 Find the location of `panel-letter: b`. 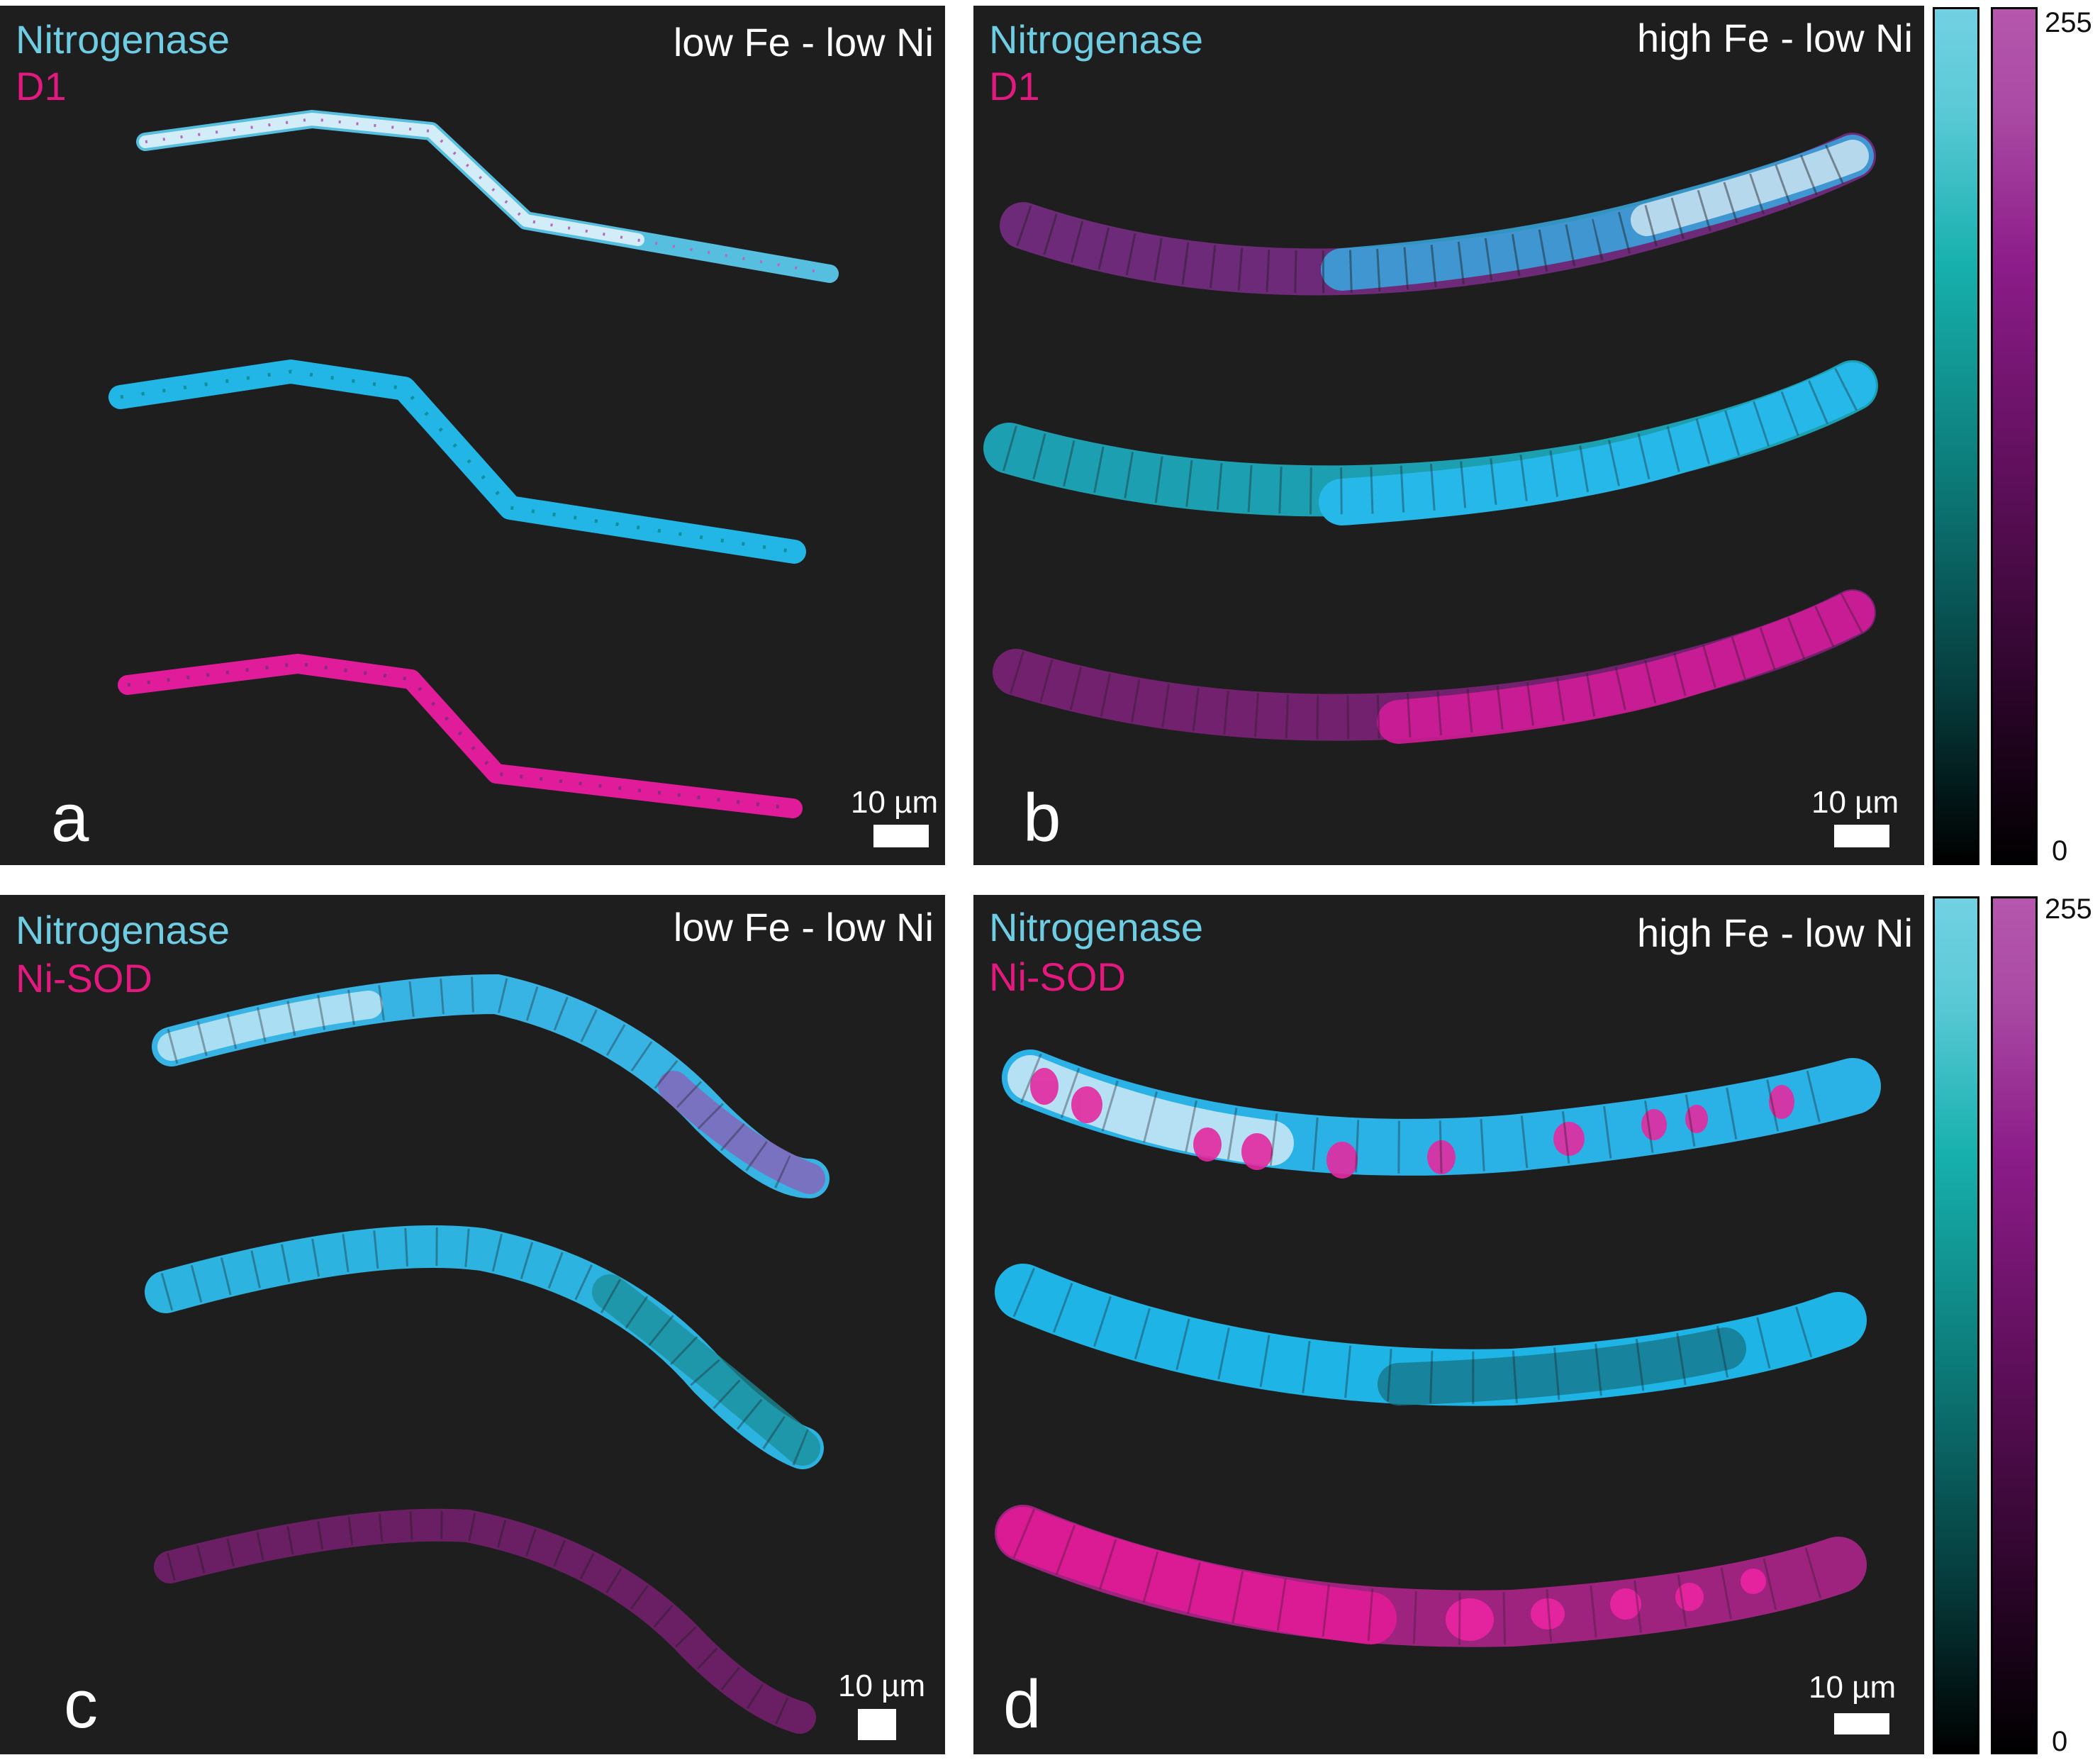

panel-letter: b is located at coordinates (1042, 818).